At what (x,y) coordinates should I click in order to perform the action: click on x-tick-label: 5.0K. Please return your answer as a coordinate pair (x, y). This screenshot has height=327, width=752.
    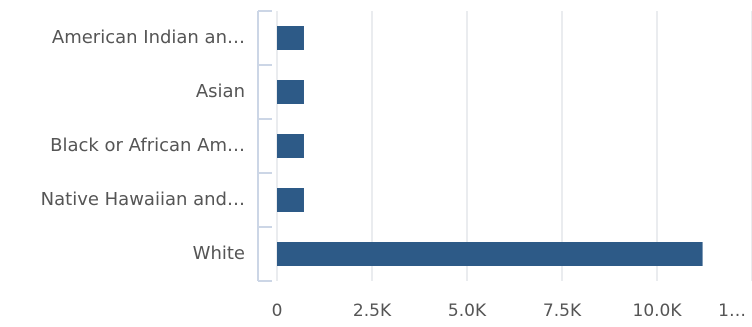
    Looking at the image, I should click on (467, 311).